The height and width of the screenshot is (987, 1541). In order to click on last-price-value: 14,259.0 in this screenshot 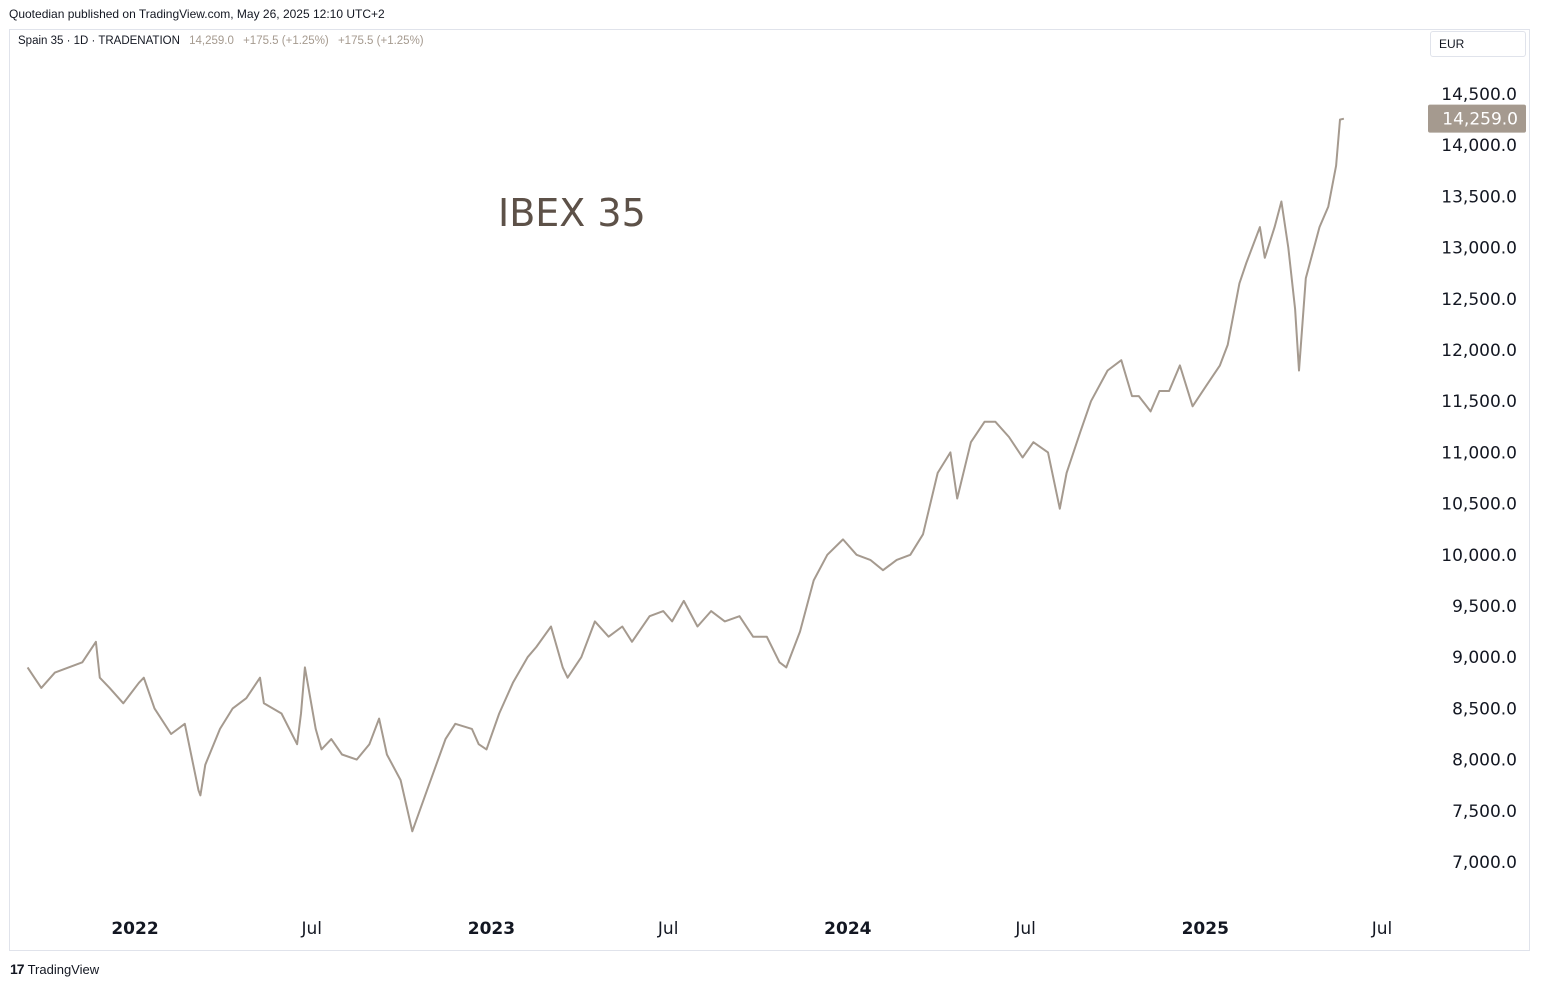, I will do `click(211, 41)`.